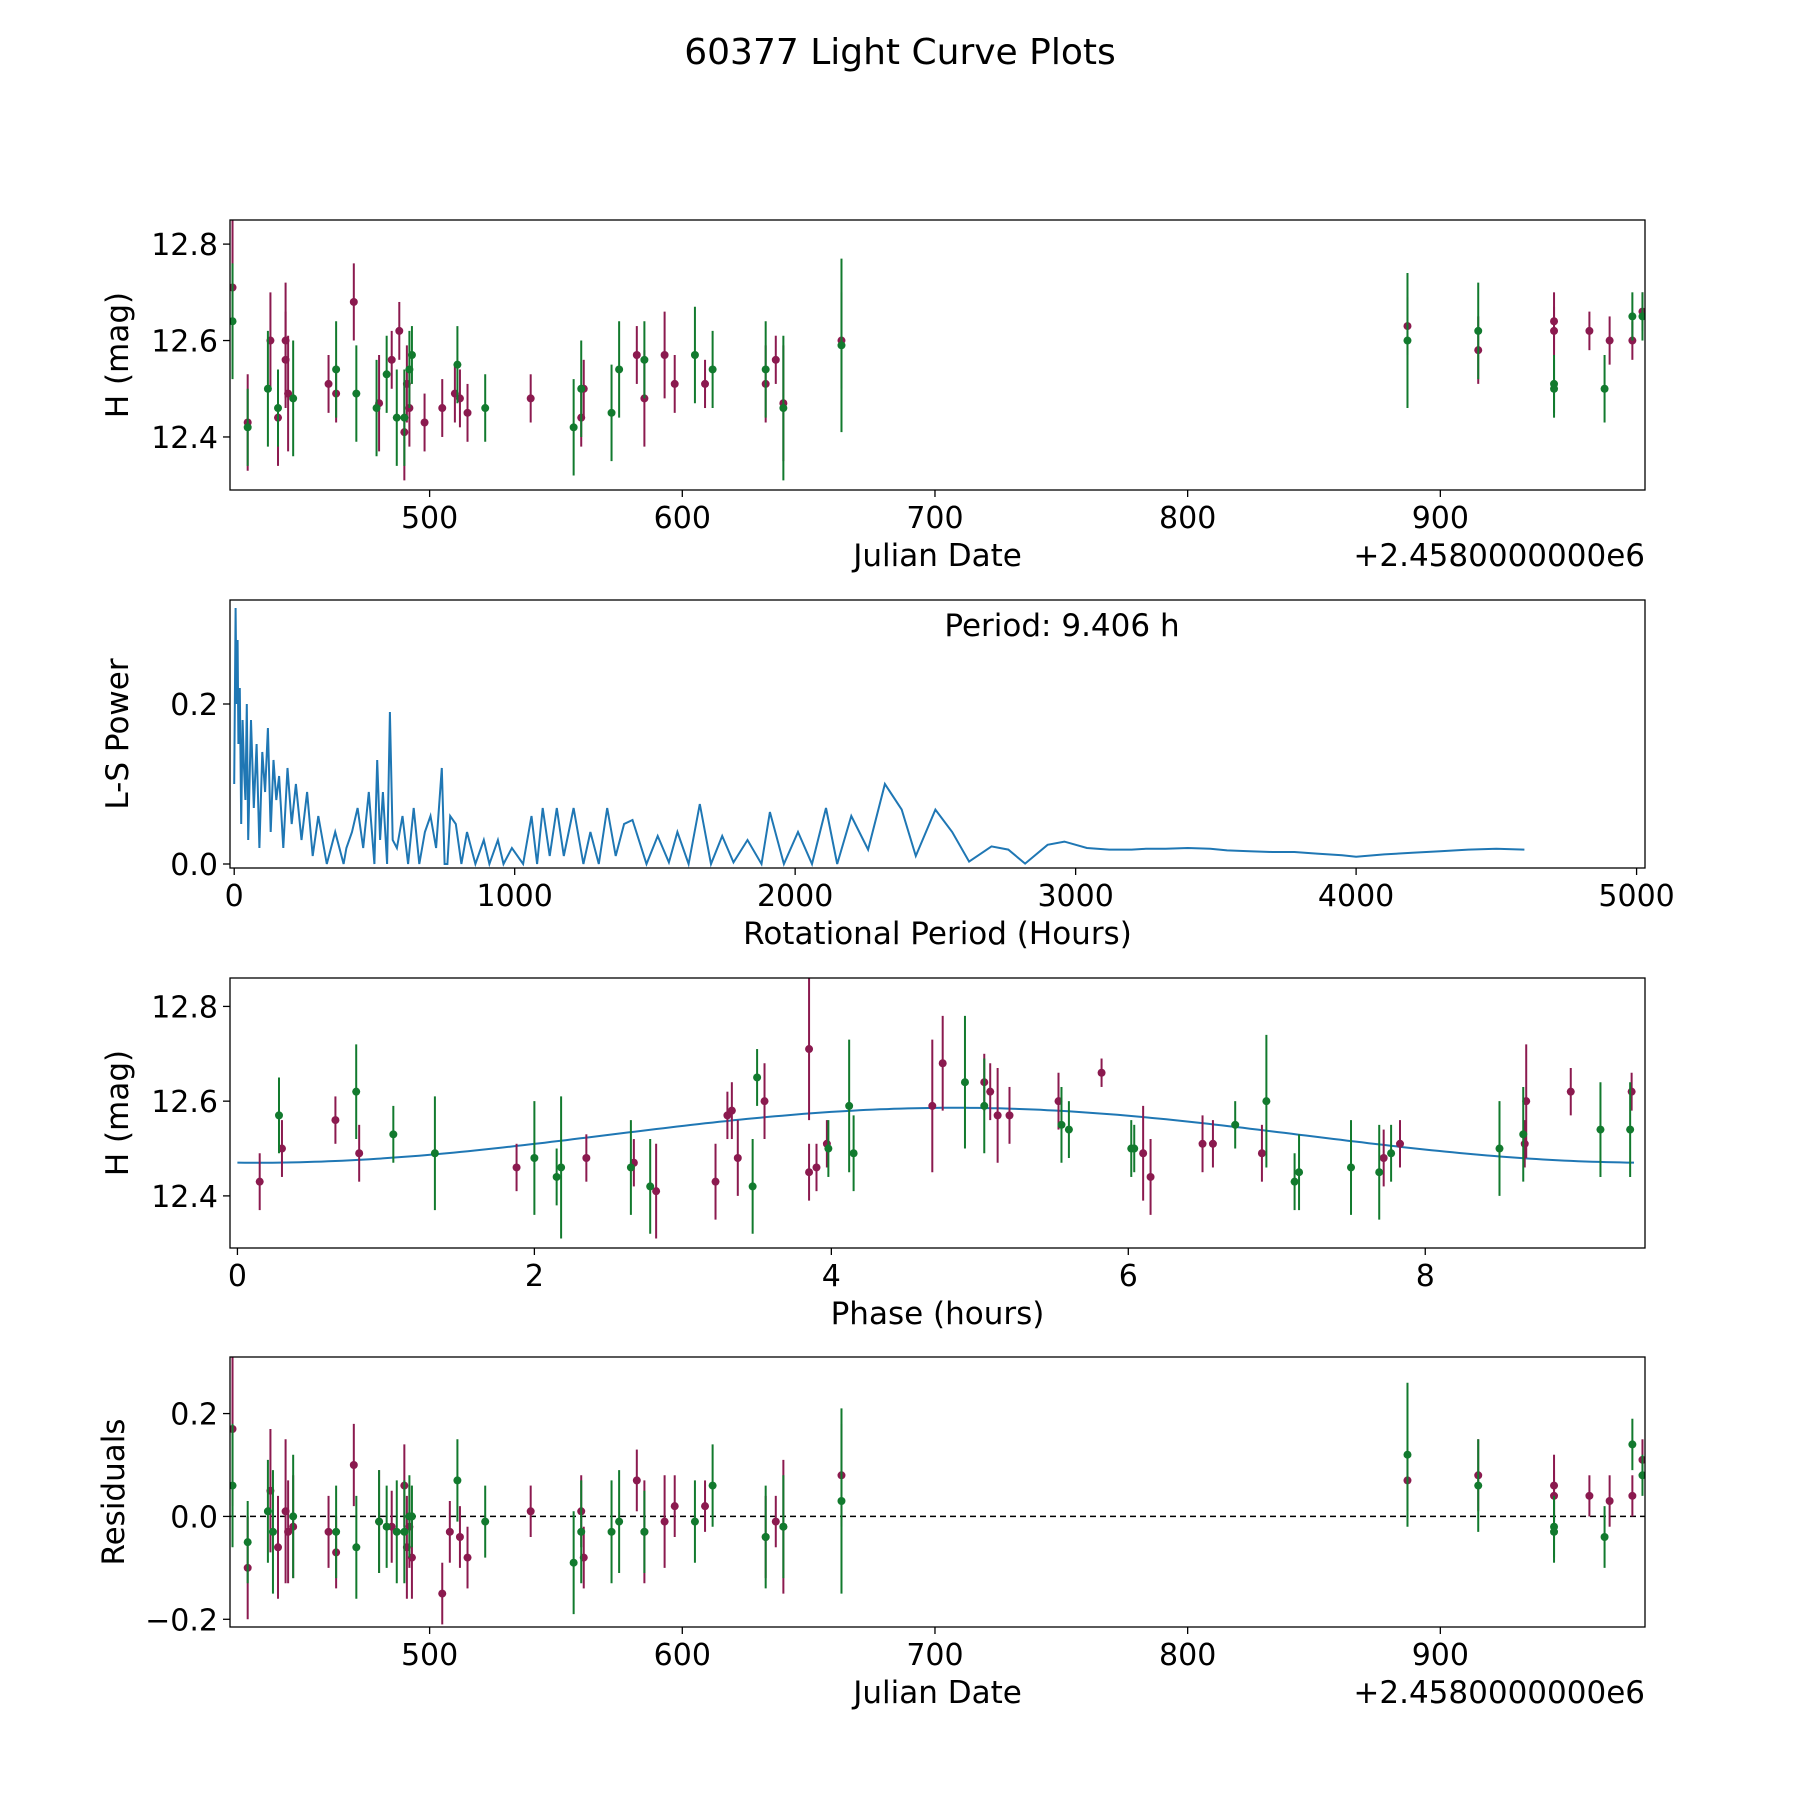 Image resolution: width=1800 pixels, height=1800 pixels. What do you see at coordinates (831, 1276) in the screenshot?
I see `x-tick-label: 4` at bounding box center [831, 1276].